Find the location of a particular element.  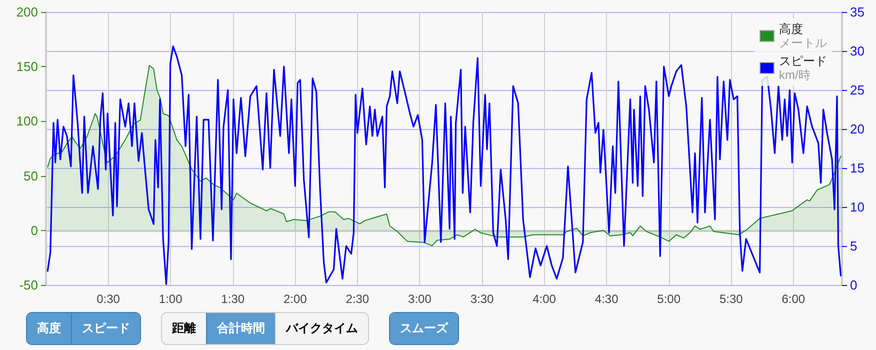

x-tick-label: 5:30 is located at coordinates (731, 299).